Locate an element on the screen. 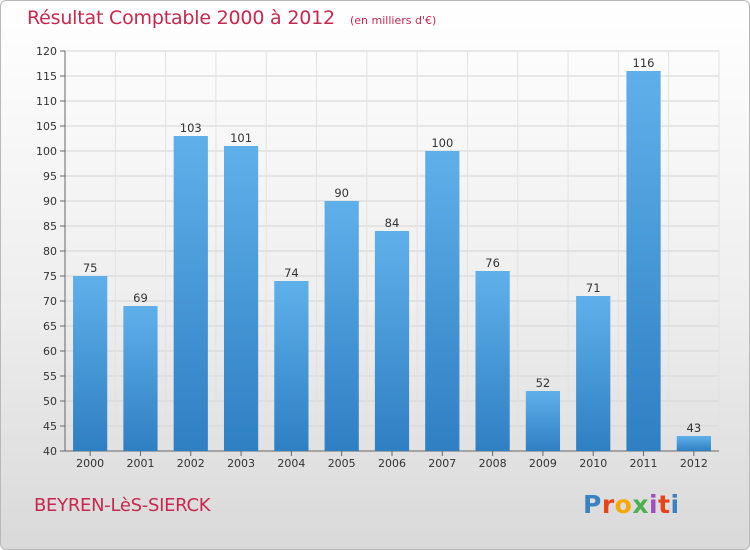 Image resolution: width=750 pixels, height=550 pixels. x-tick-label: 2003 is located at coordinates (241, 463).